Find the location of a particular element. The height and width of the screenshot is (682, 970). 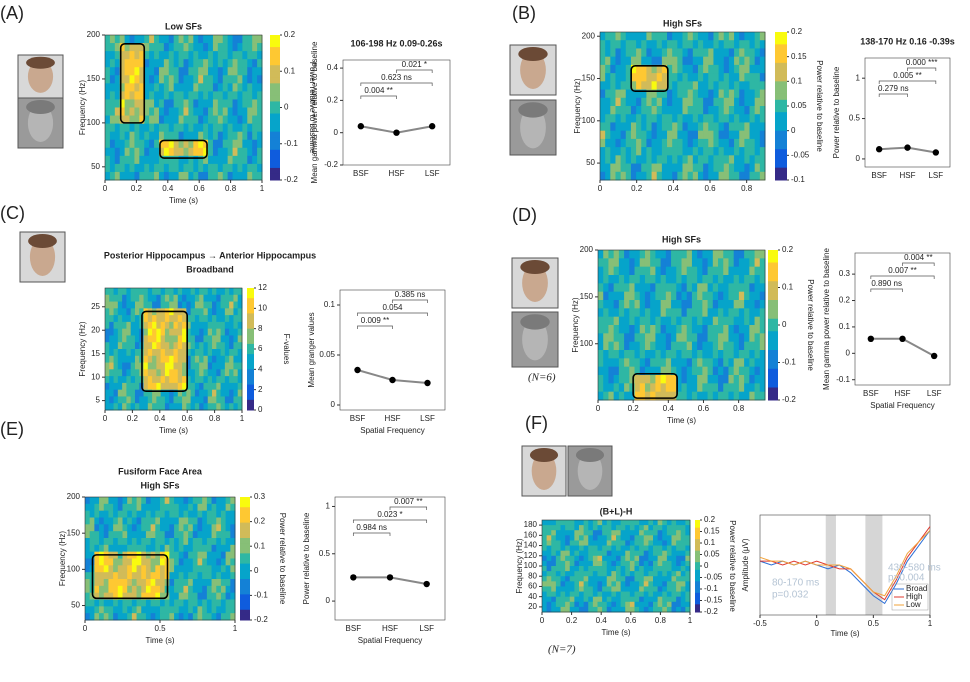

y-tick-label: 160 is located at coordinates (531, 534).